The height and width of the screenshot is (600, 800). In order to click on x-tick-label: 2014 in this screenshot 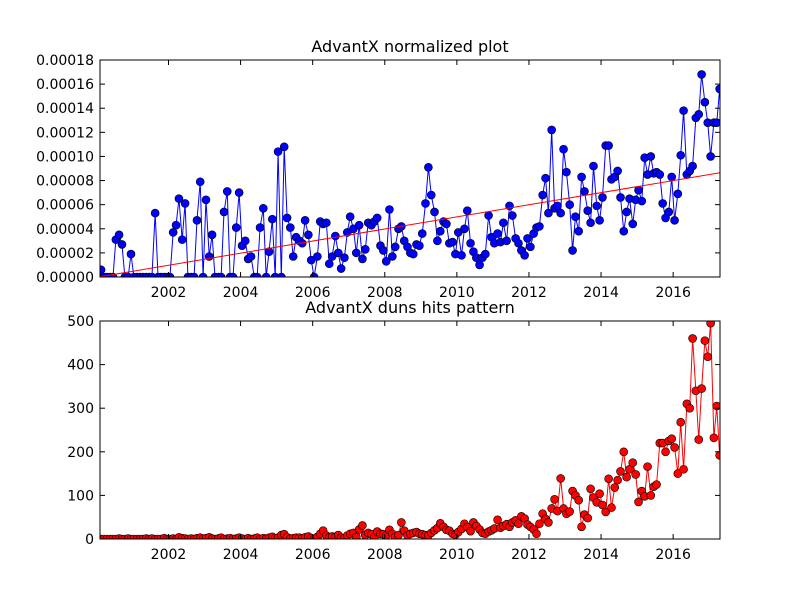, I will do `click(601, 293)`.